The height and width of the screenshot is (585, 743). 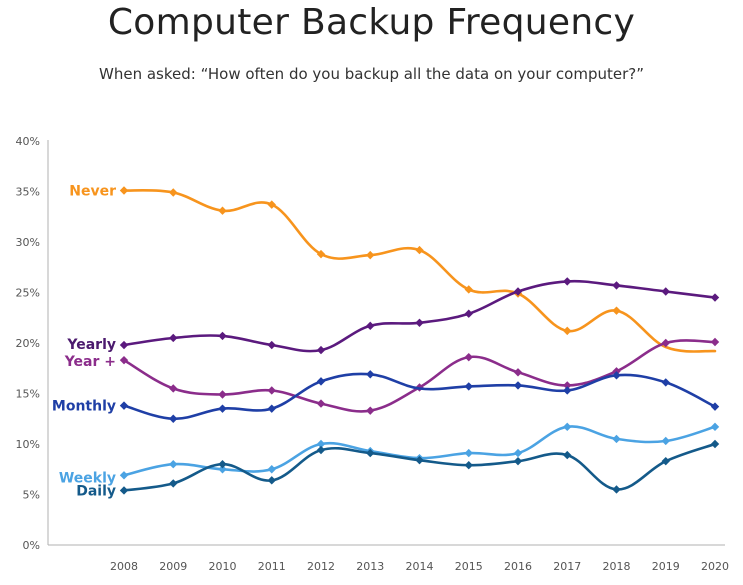 What do you see at coordinates (518, 566) in the screenshot?
I see `x-tick-label: 2016` at bounding box center [518, 566].